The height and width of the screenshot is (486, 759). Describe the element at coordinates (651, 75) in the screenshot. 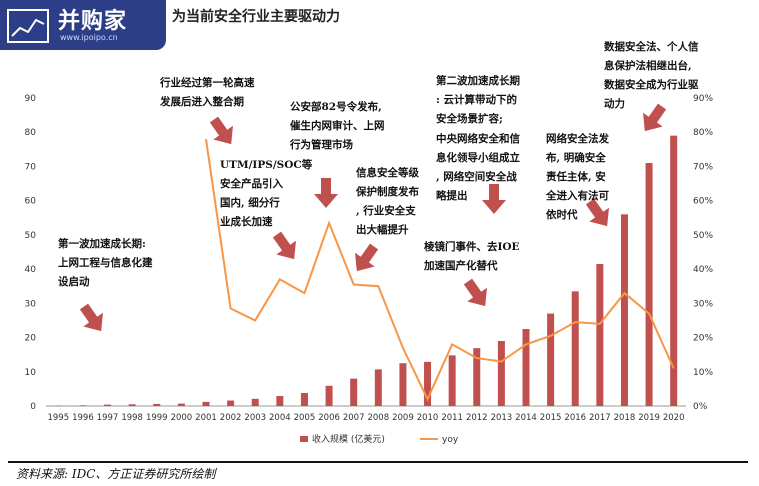

I see `annotation-data-law: 数据安全法、个人信 息保护法相继出台, 数据安全成为行业驱 动力` at that location.